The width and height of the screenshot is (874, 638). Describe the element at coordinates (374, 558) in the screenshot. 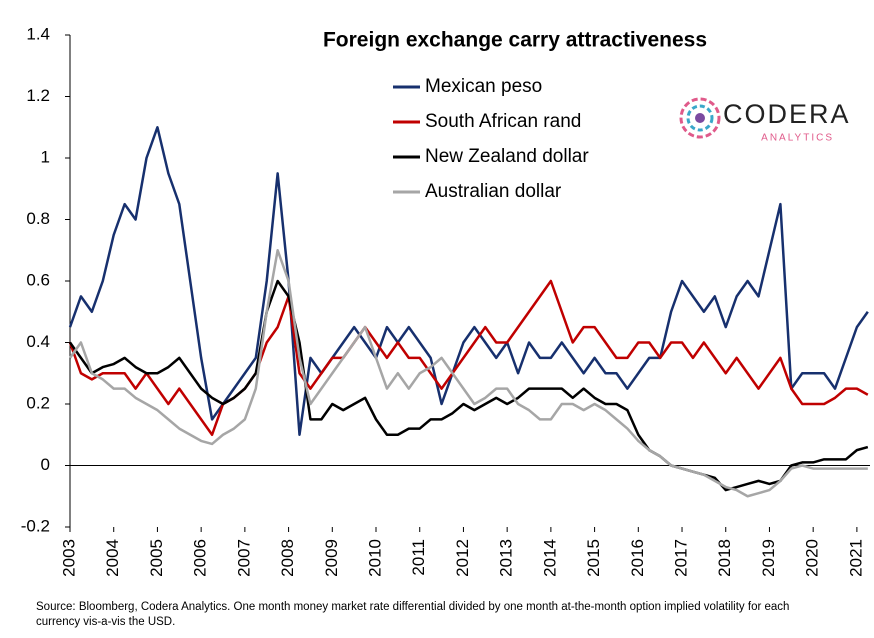

I see `x-tick-label: 2010` at that location.